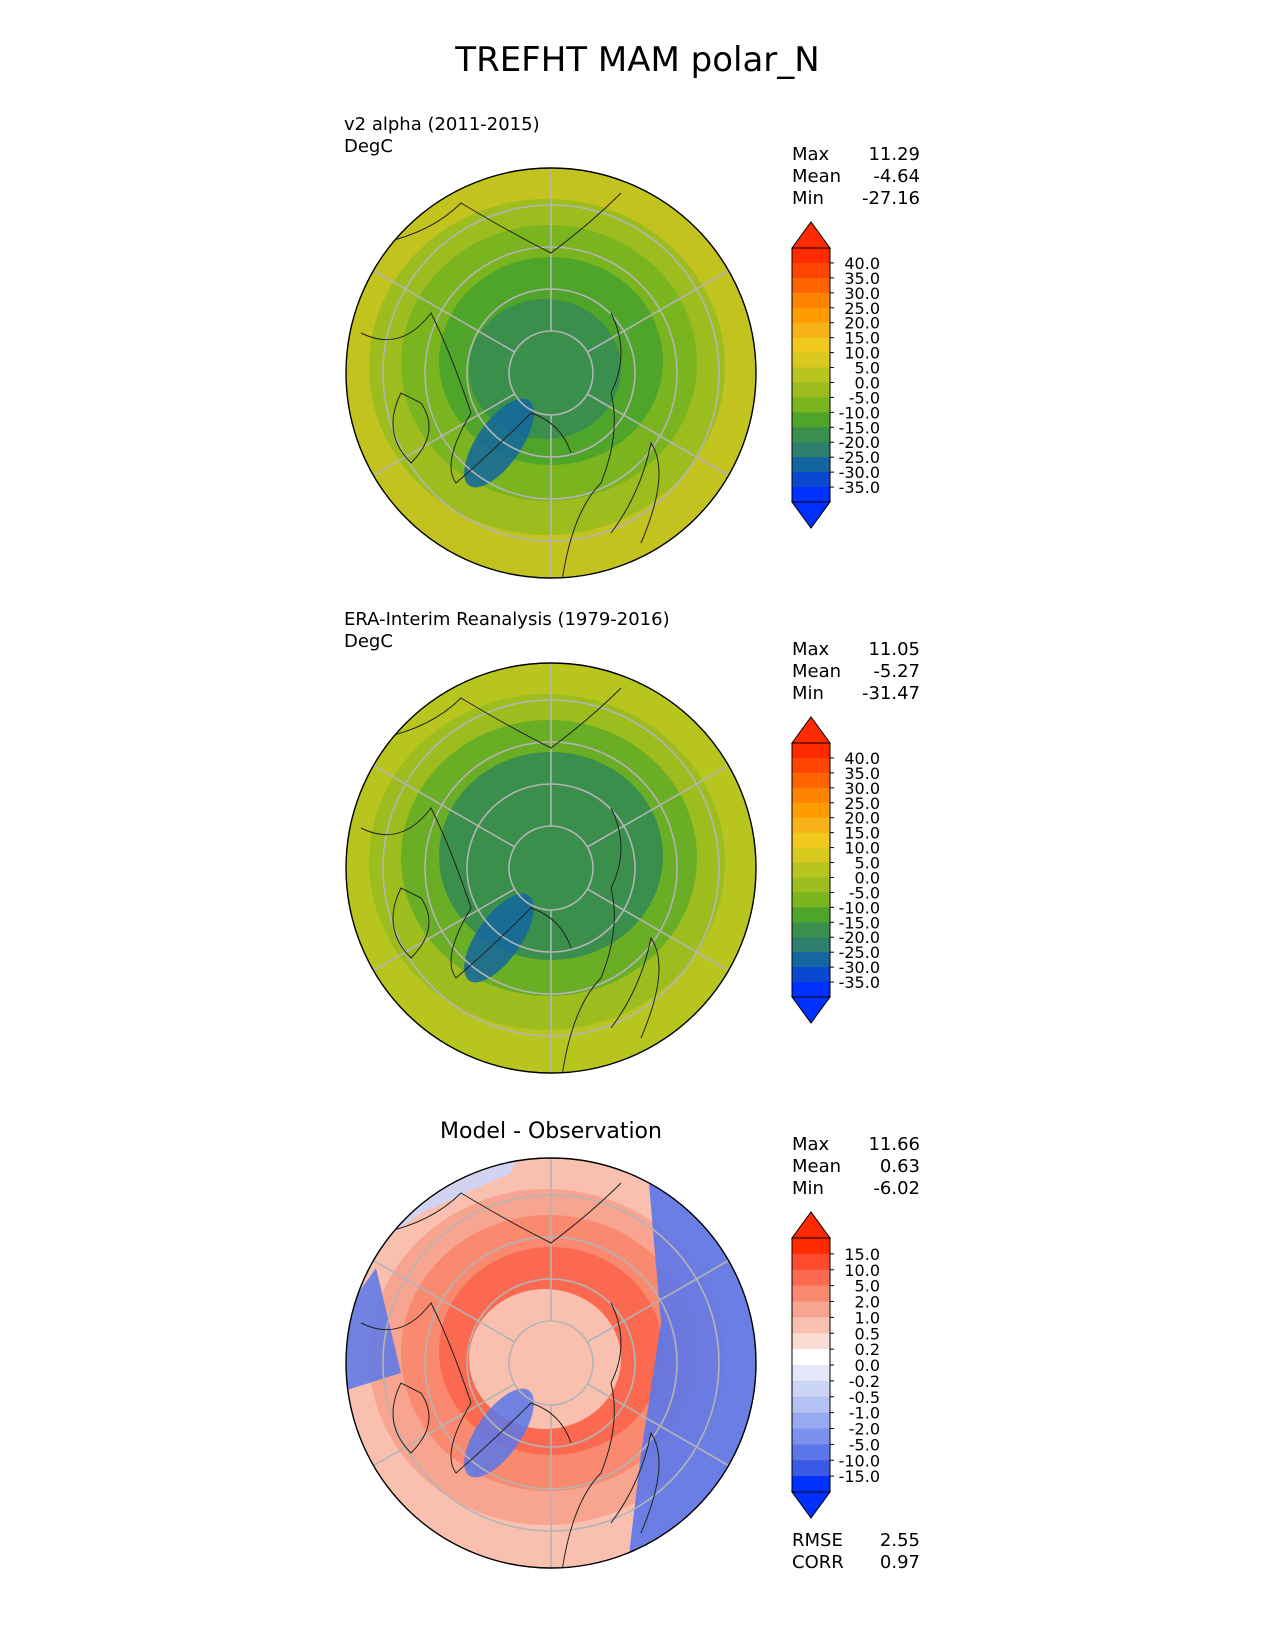 This screenshot has width=1275, height=1650. What do you see at coordinates (856, 155) in the screenshot?
I see `stat-max: Max 11.29` at bounding box center [856, 155].